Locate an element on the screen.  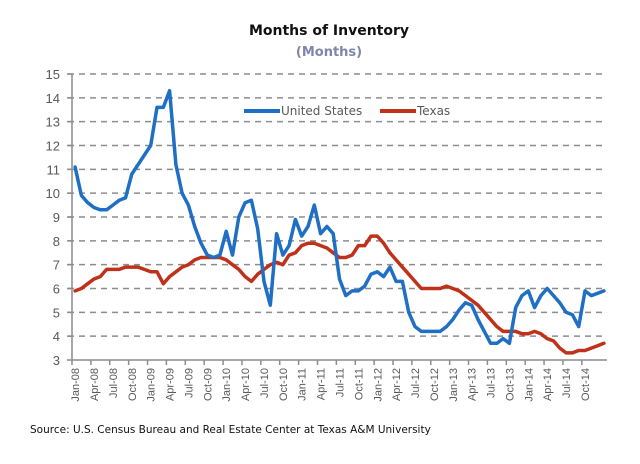
legend-label-united-states: United States is located at coordinates (321, 111).